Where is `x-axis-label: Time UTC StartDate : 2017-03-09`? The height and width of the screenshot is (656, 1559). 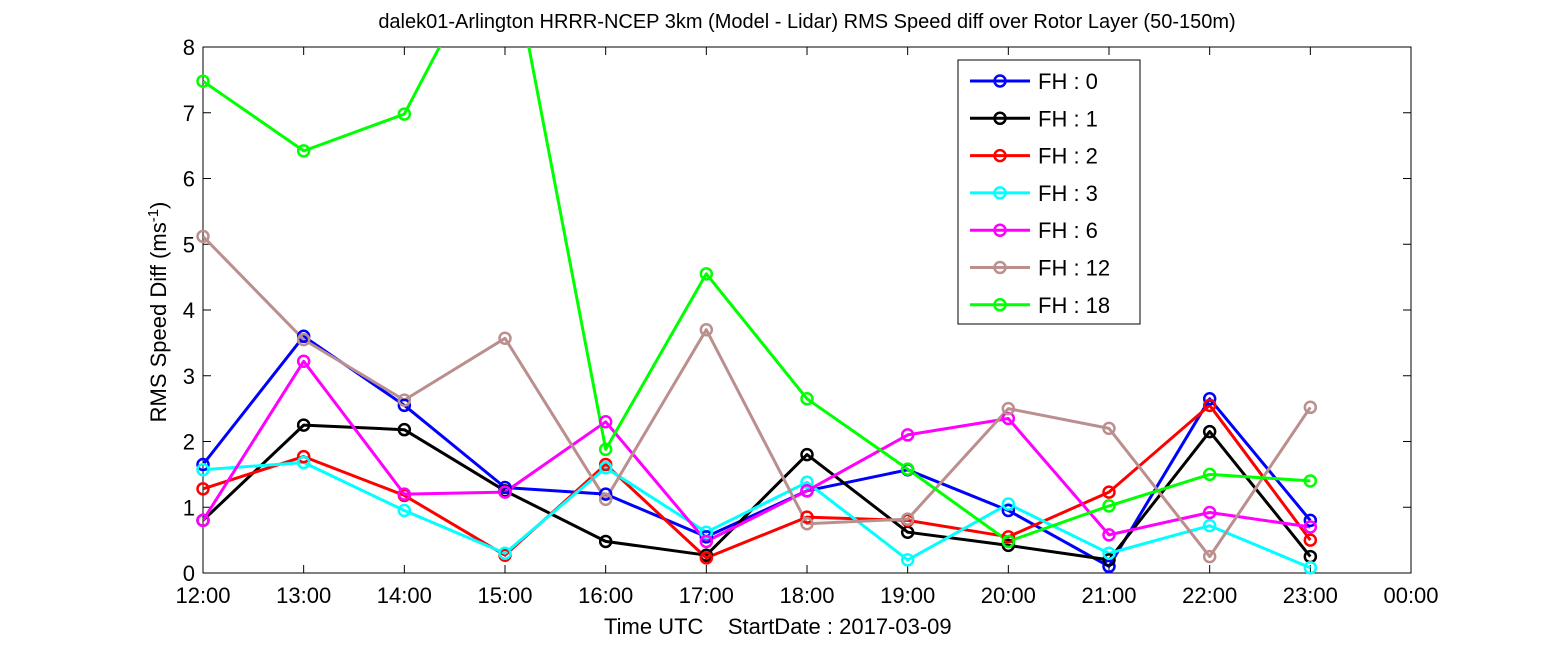 x-axis-label: Time UTC StartDate : 2017-03-09 is located at coordinates (778, 626).